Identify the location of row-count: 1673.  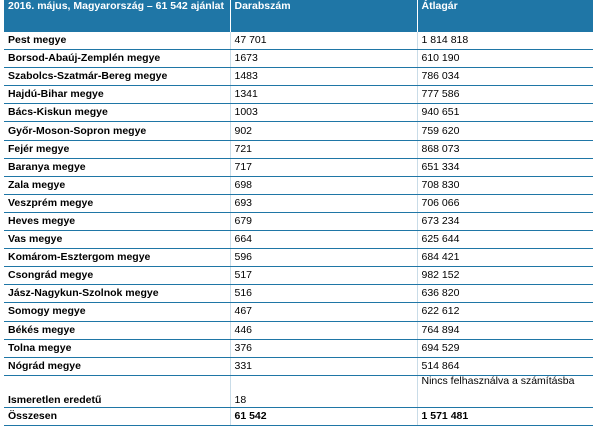
(324, 59).